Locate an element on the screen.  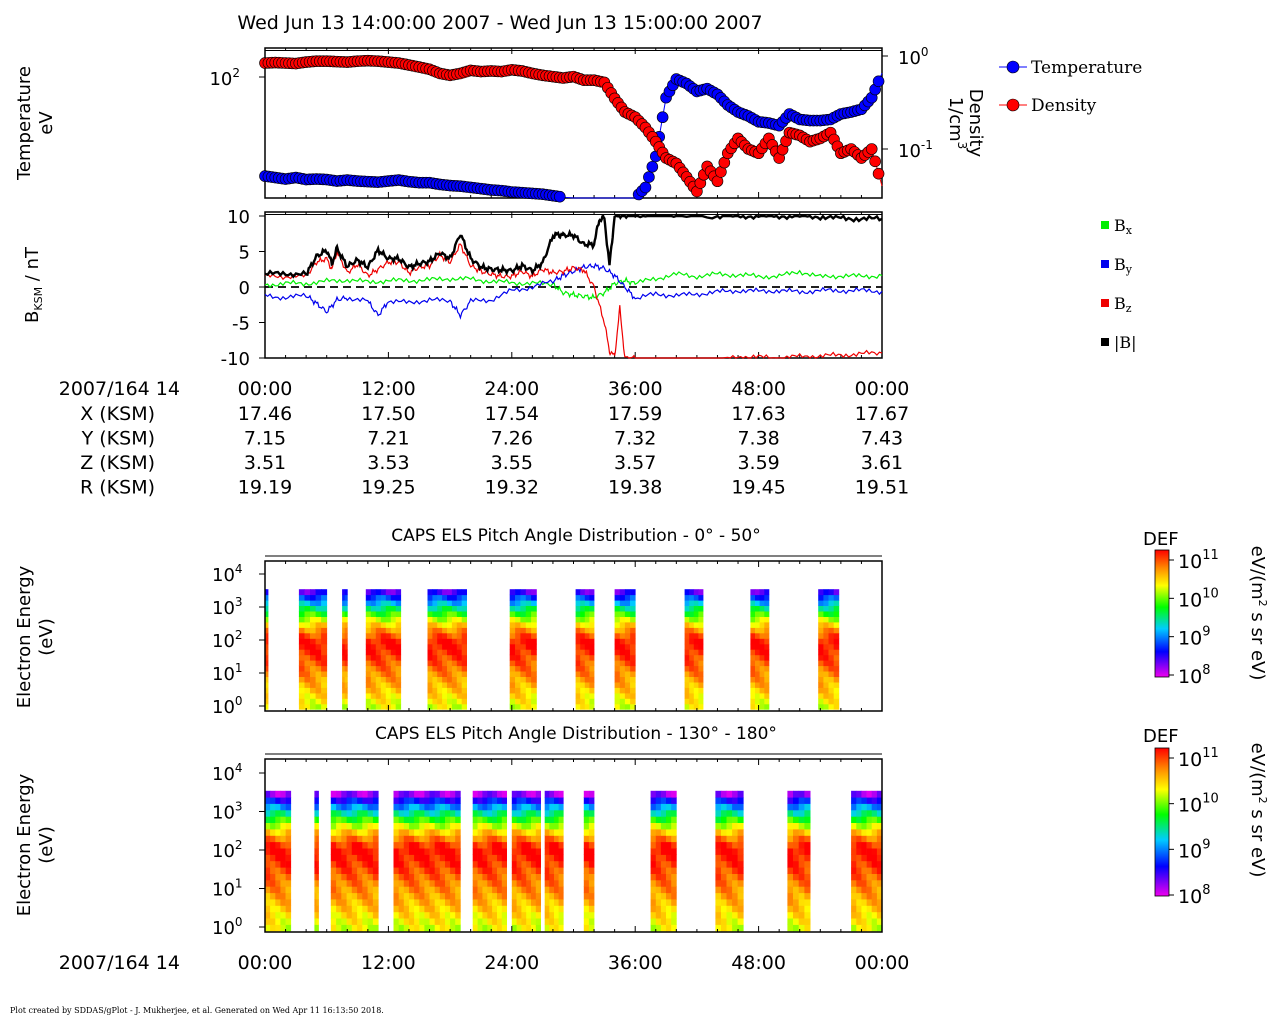
energy-y-tick-label: 102 is located at coordinates (227, 640).